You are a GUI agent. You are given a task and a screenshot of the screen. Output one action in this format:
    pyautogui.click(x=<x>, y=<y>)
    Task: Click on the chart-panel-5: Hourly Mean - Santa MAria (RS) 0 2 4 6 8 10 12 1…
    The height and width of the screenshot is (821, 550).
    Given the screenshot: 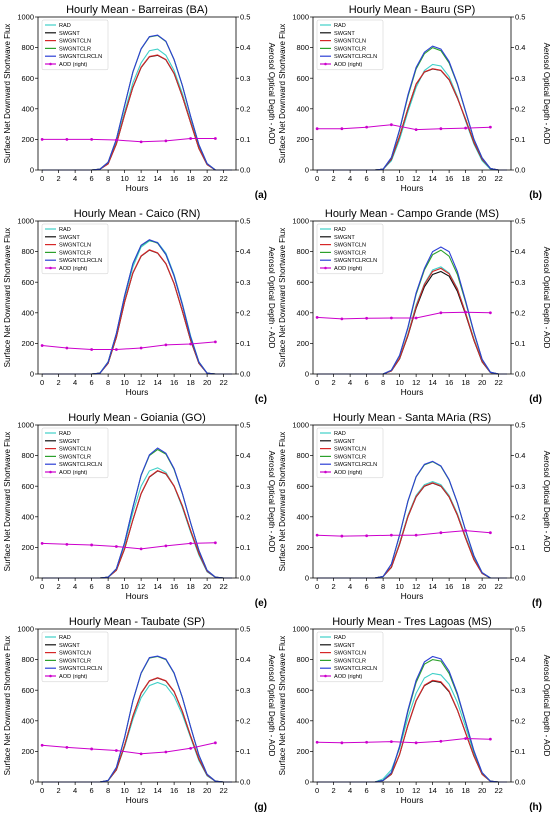 What is the action you would take?
    pyautogui.click(x=412, y=512)
    